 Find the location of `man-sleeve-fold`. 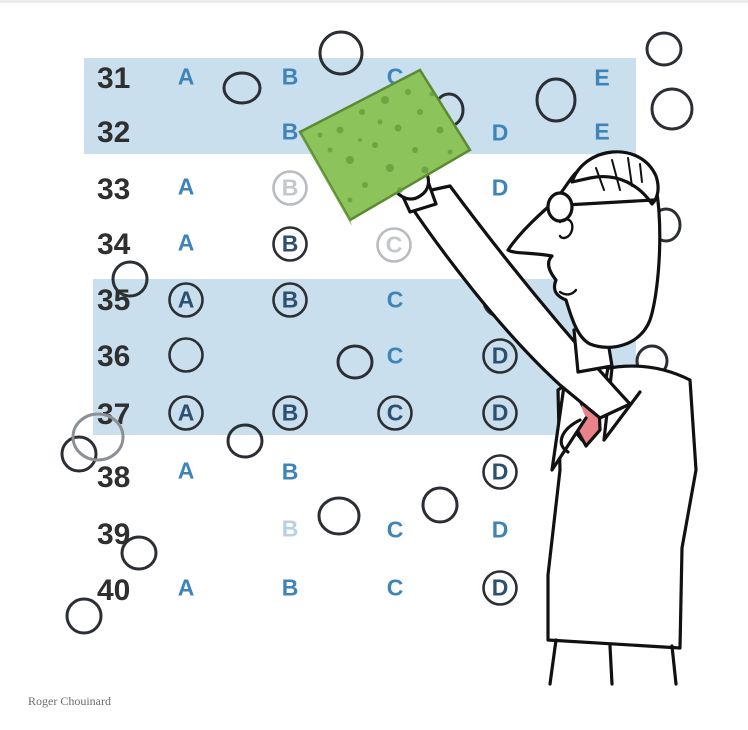

man-sleeve-fold is located at coordinates (570, 436).